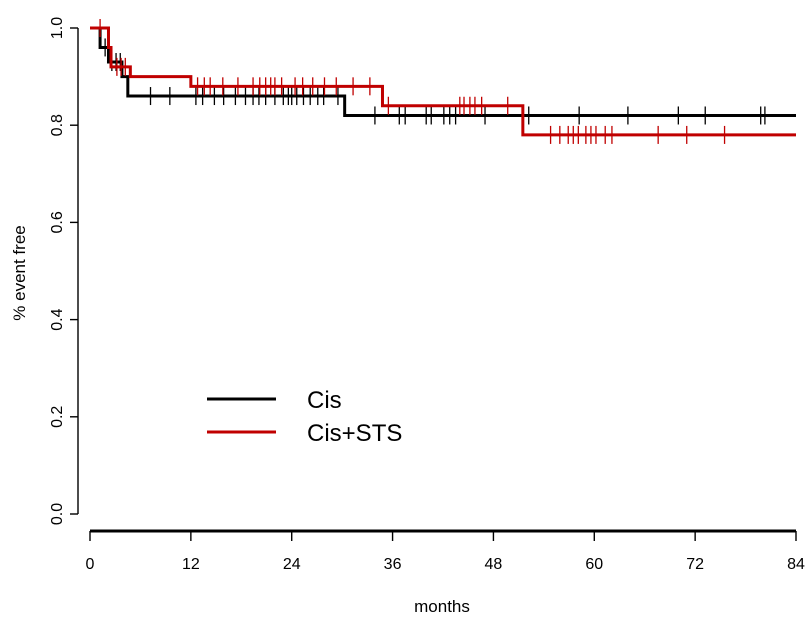  I want to click on x-tick-label: 24, so click(292, 564).